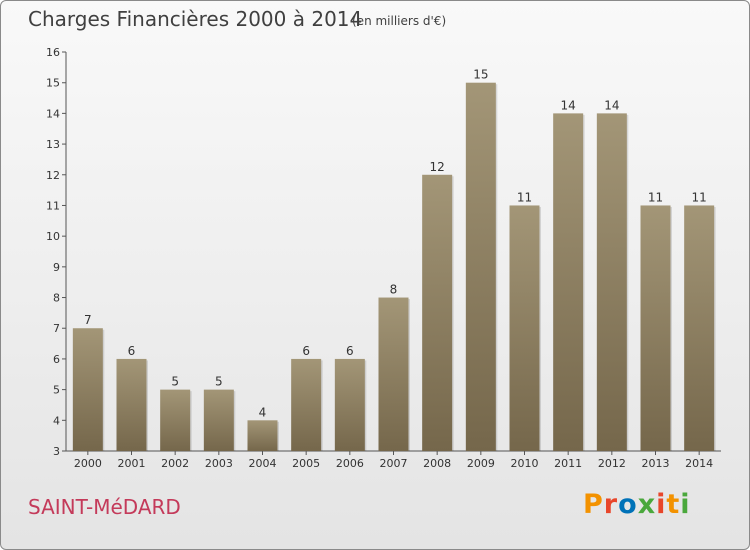 This screenshot has width=750, height=550. What do you see at coordinates (87, 389) in the screenshot?
I see `bar-2000` at bounding box center [87, 389].